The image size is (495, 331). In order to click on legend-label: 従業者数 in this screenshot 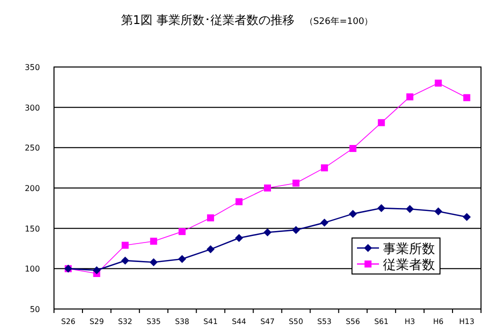, I will do `click(409, 265)`.